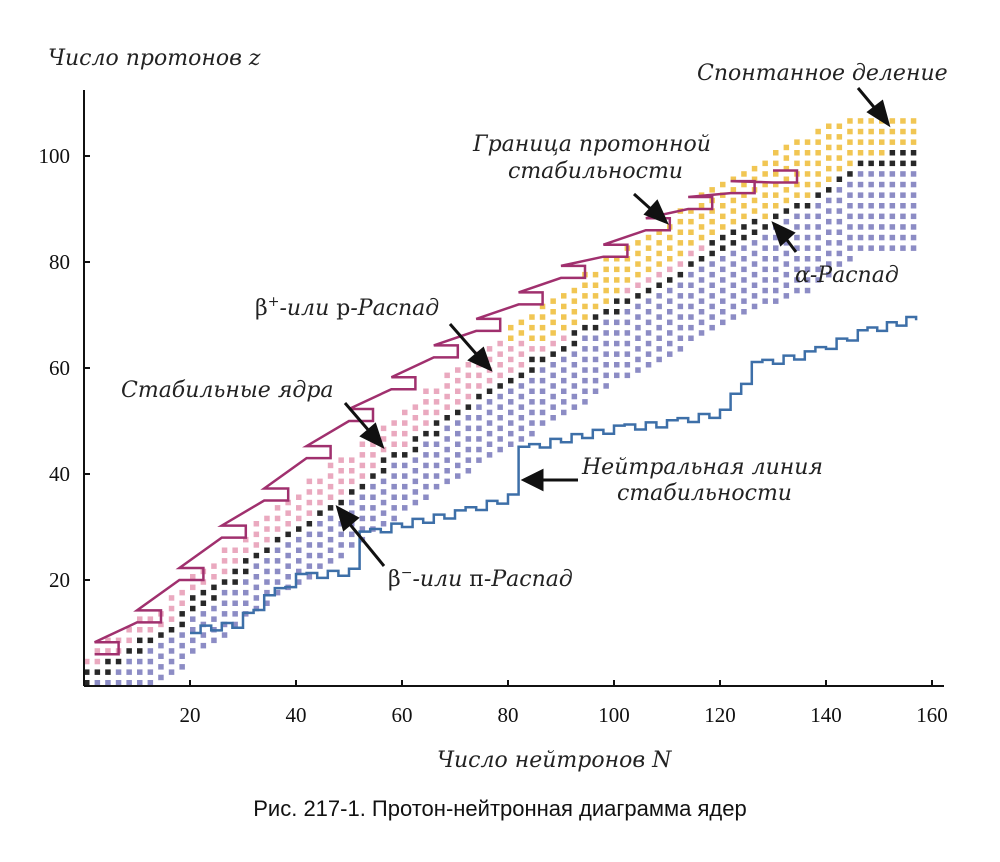  What do you see at coordinates (591, 144) in the screenshot?
I see `proton-boundary-label-line1: Граница протонной` at bounding box center [591, 144].